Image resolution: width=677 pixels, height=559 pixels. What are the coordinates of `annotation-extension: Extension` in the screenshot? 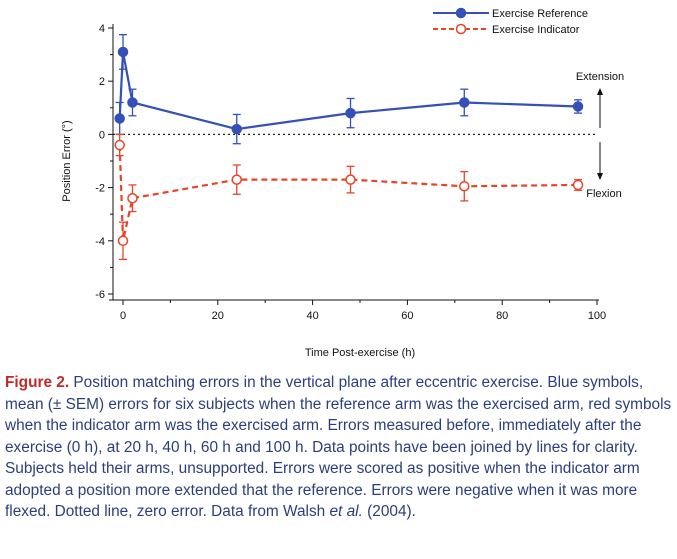 It's located at (600, 77).